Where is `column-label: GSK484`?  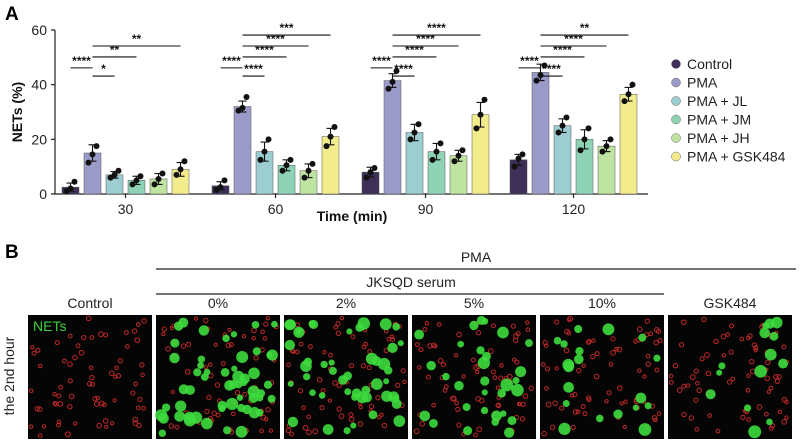
column-label: GSK484 is located at coordinates (730, 303).